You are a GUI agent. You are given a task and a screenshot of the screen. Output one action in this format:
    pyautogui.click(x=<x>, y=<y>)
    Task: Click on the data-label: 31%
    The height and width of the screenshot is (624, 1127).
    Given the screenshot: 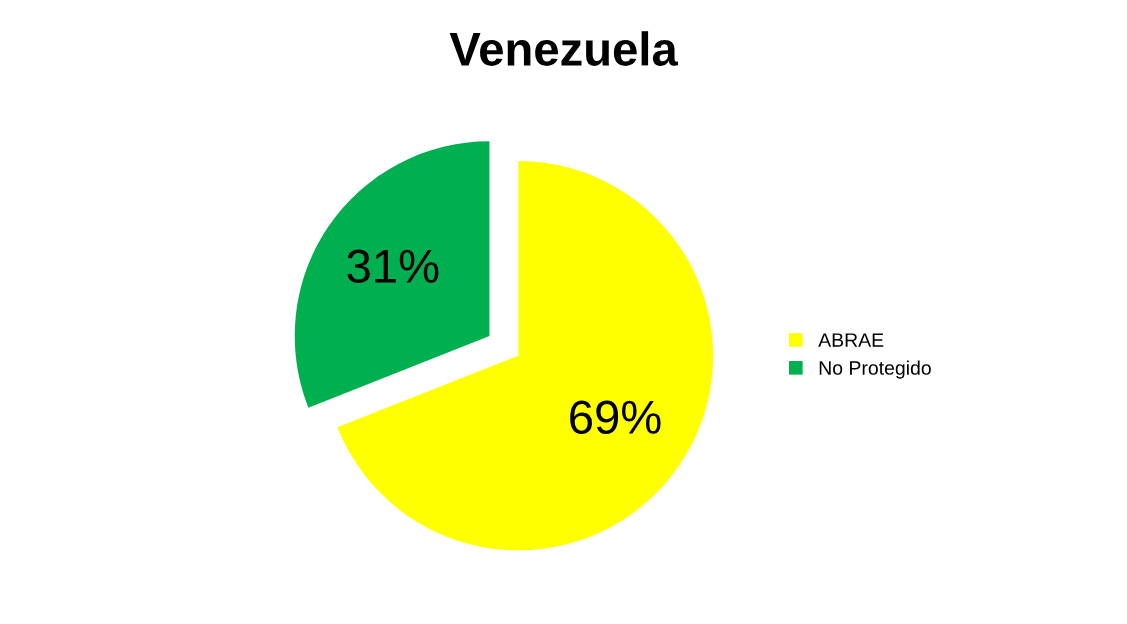 What is the action you would take?
    pyautogui.click(x=393, y=266)
    